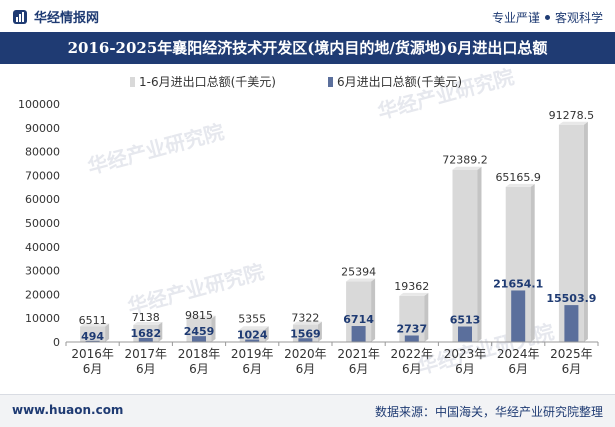  What do you see at coordinates (465, 354) in the screenshot?
I see `x-tick-label: 2023年` at bounding box center [465, 354].